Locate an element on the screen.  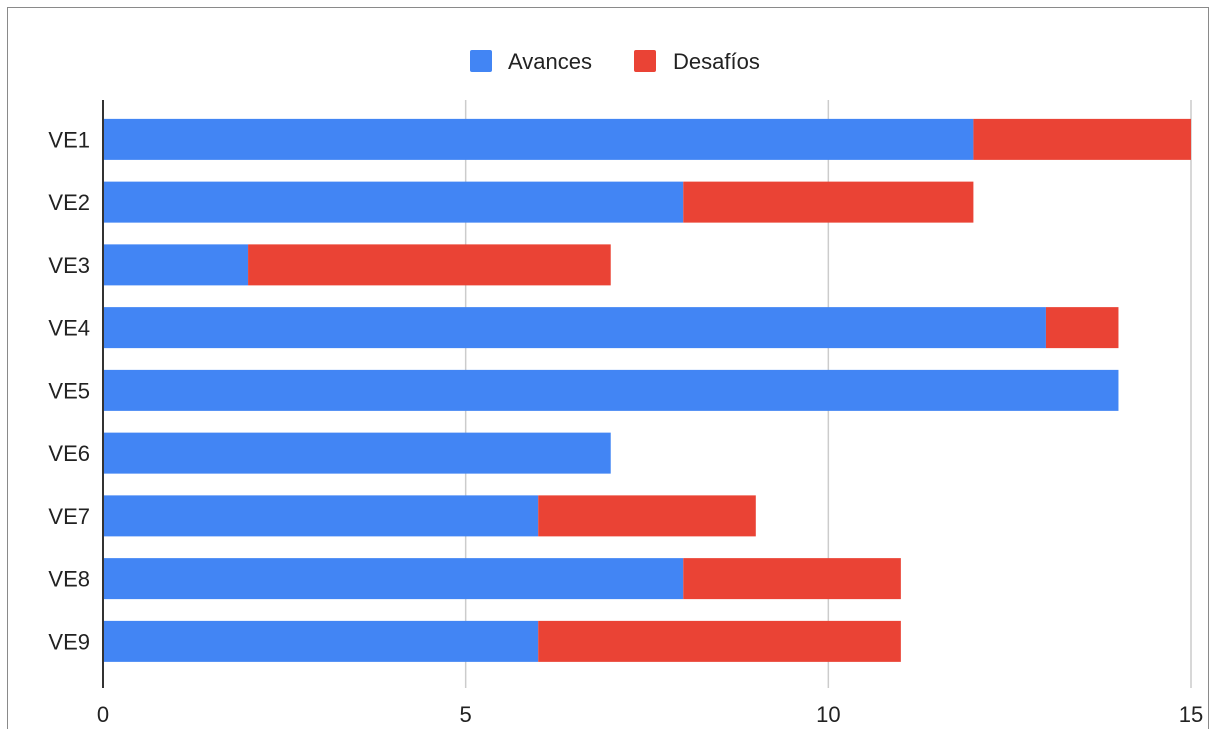
category-label-ve5: VE5 is located at coordinates (69, 390).